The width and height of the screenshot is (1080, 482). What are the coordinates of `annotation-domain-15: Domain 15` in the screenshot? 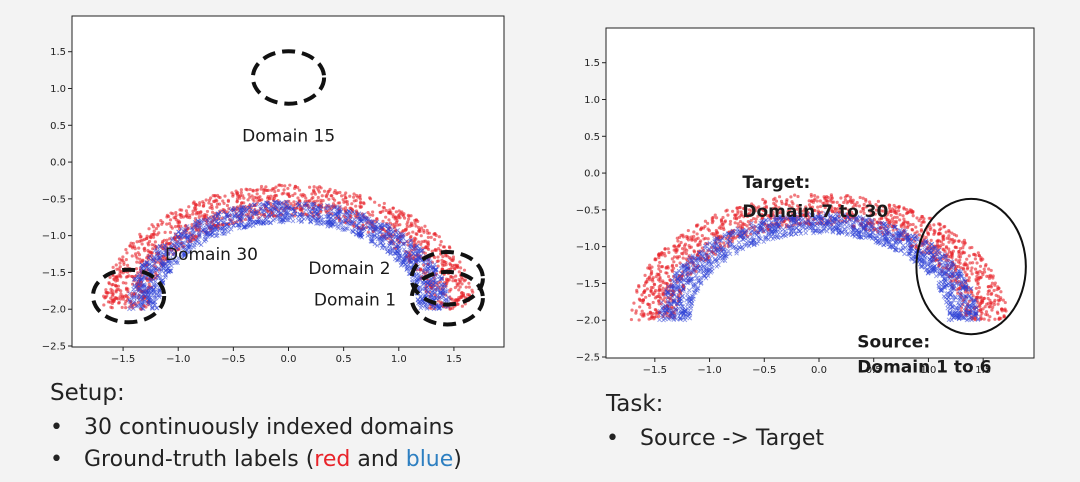 It's located at (288, 136).